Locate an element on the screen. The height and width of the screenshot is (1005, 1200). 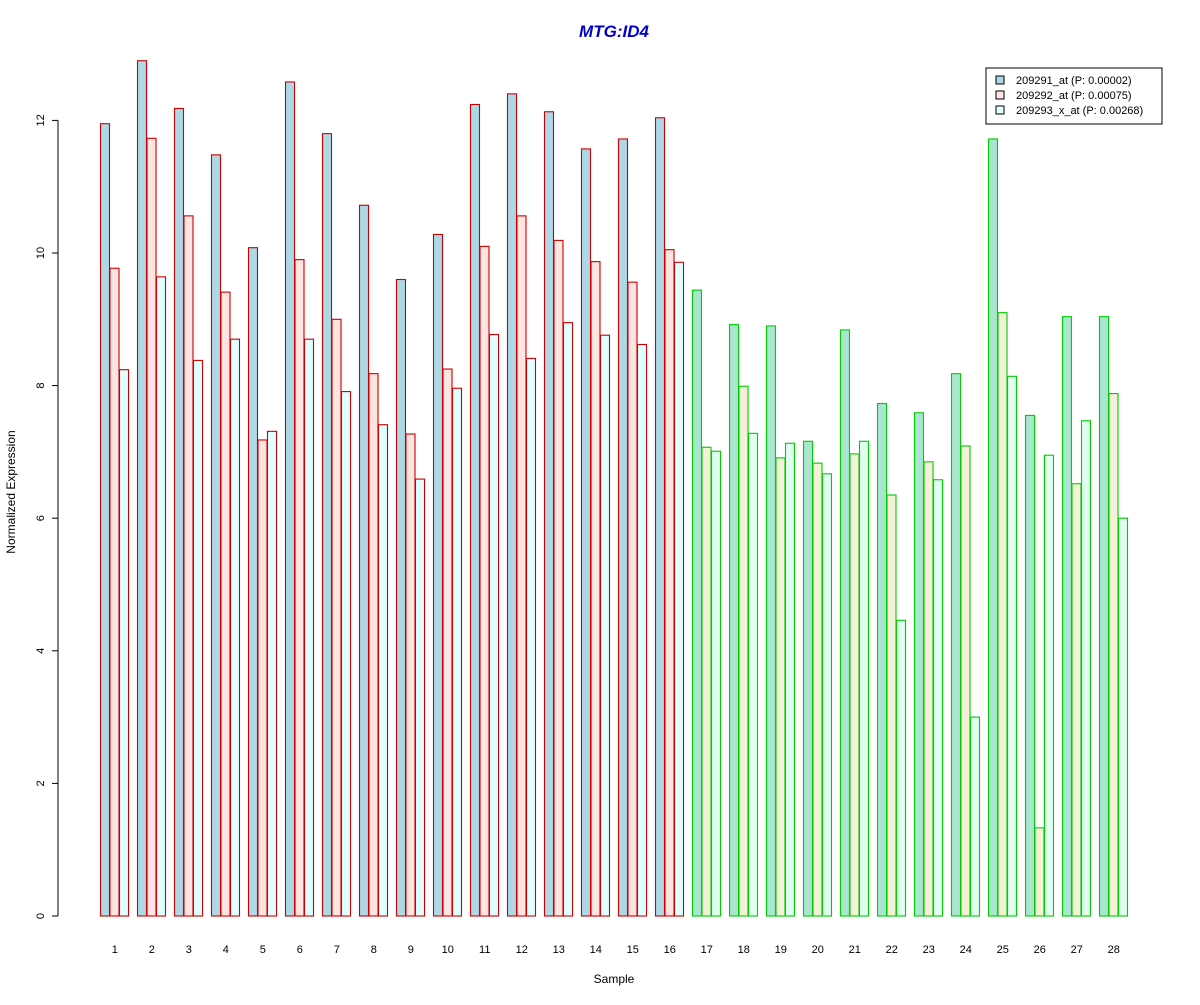
x-axis-label: Sample is located at coordinates (614, 979).